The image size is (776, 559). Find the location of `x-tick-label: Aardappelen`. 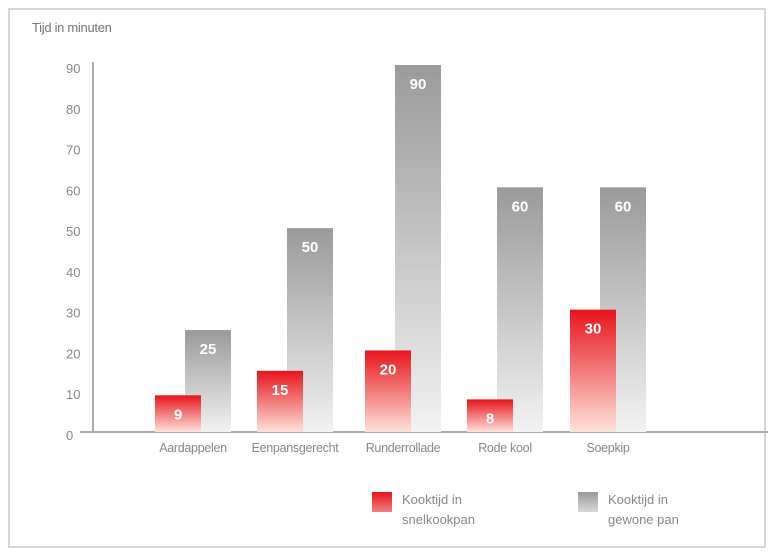

x-tick-label: Aardappelen is located at coordinates (193, 448).